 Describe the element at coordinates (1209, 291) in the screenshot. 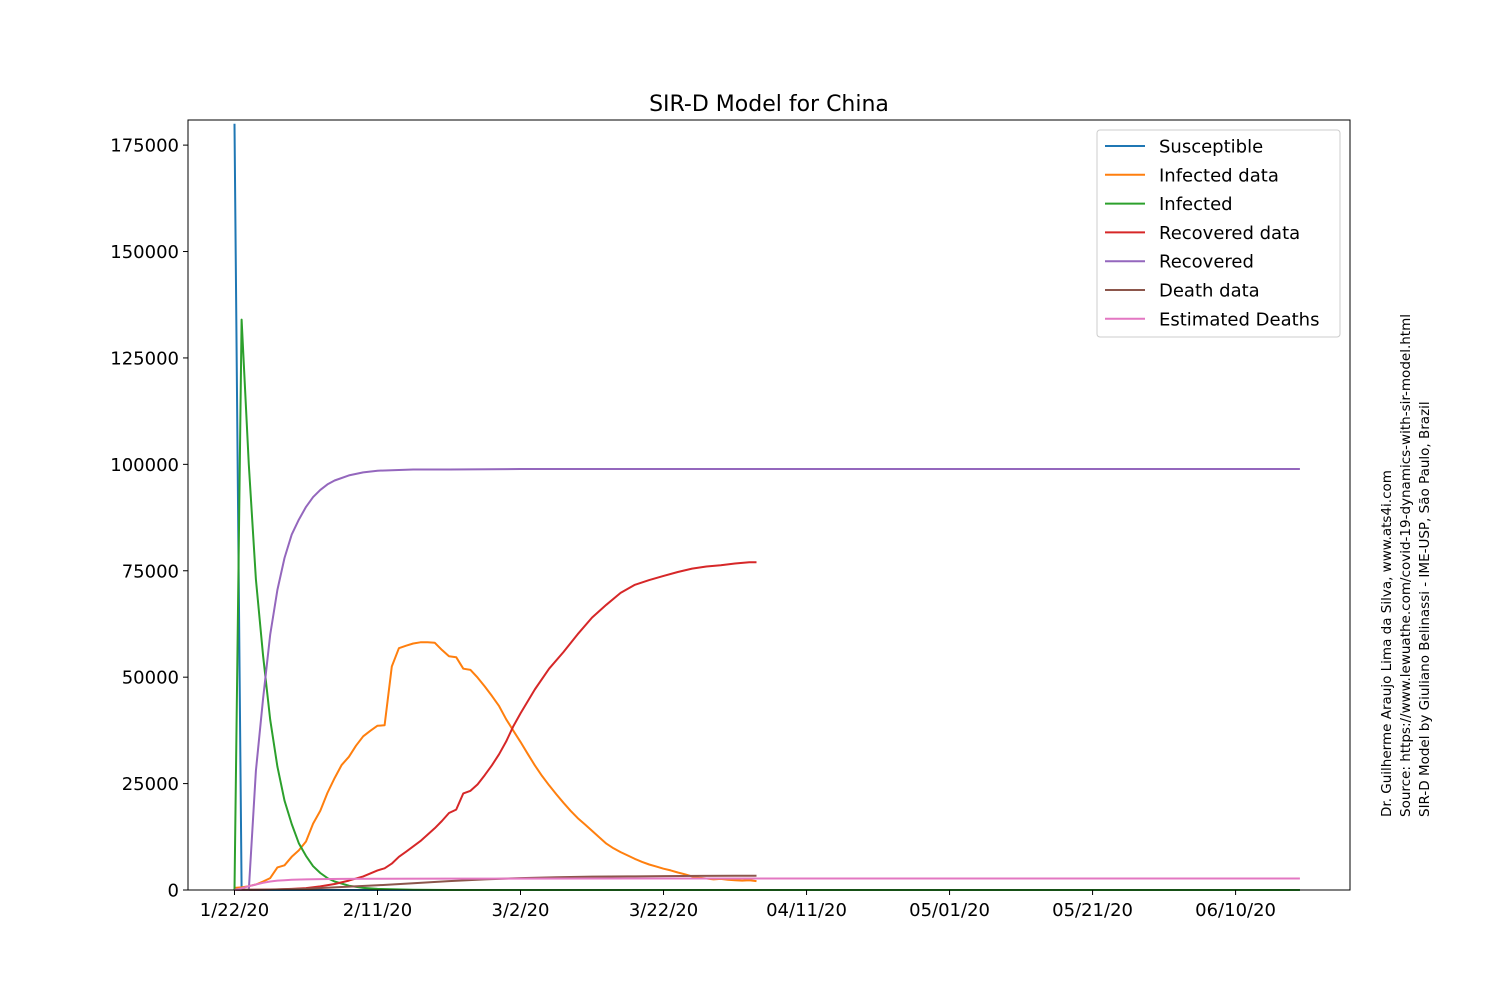

I see `legend-label: Death data` at that location.